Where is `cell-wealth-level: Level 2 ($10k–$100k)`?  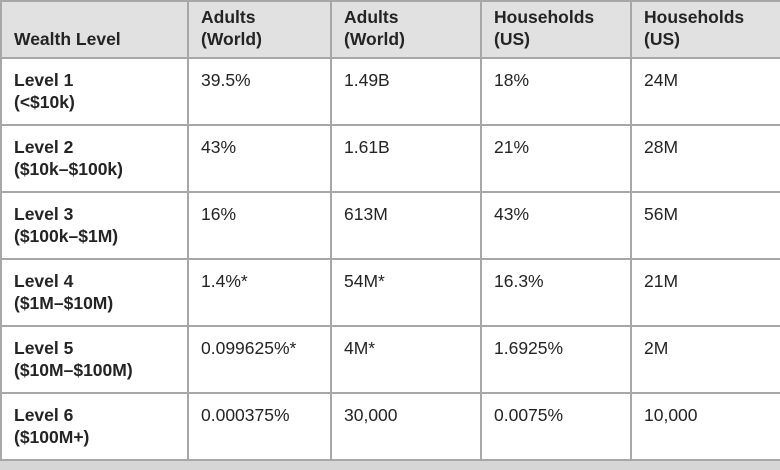
cell-wealth-level: Level 2 ($10k–$100k) is located at coordinates (94, 158).